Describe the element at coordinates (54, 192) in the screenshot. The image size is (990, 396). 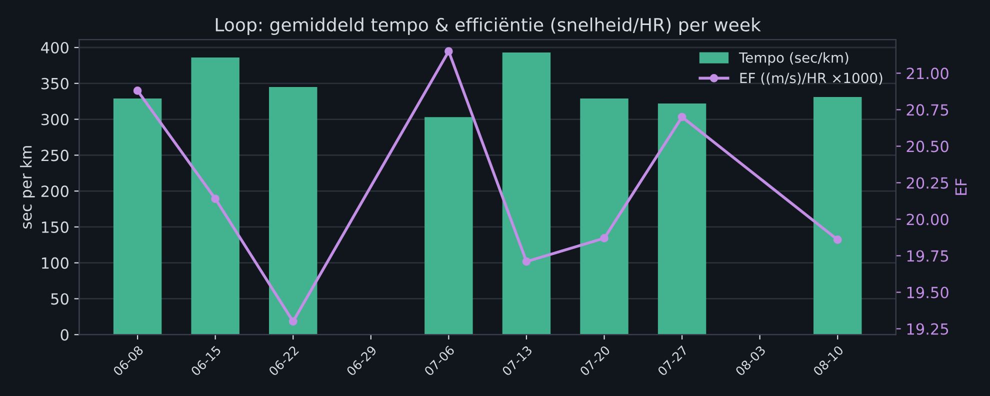
I see `y-tick-label: 200` at that location.